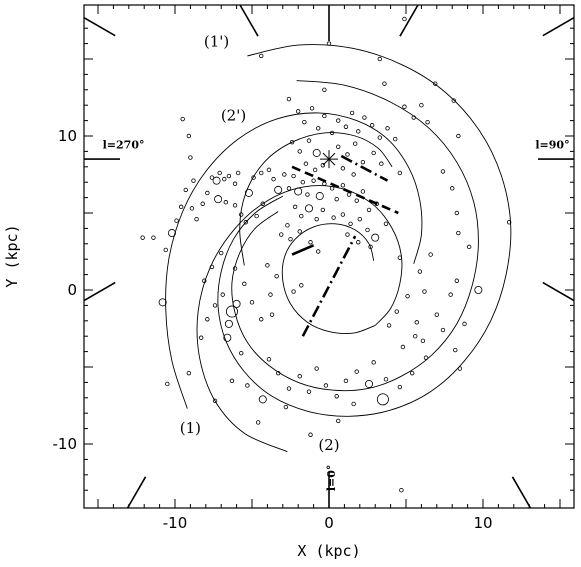 The image size is (581, 567). Describe the element at coordinates (345, 245) in the screenshot. I see `dashed-segments` at that location.